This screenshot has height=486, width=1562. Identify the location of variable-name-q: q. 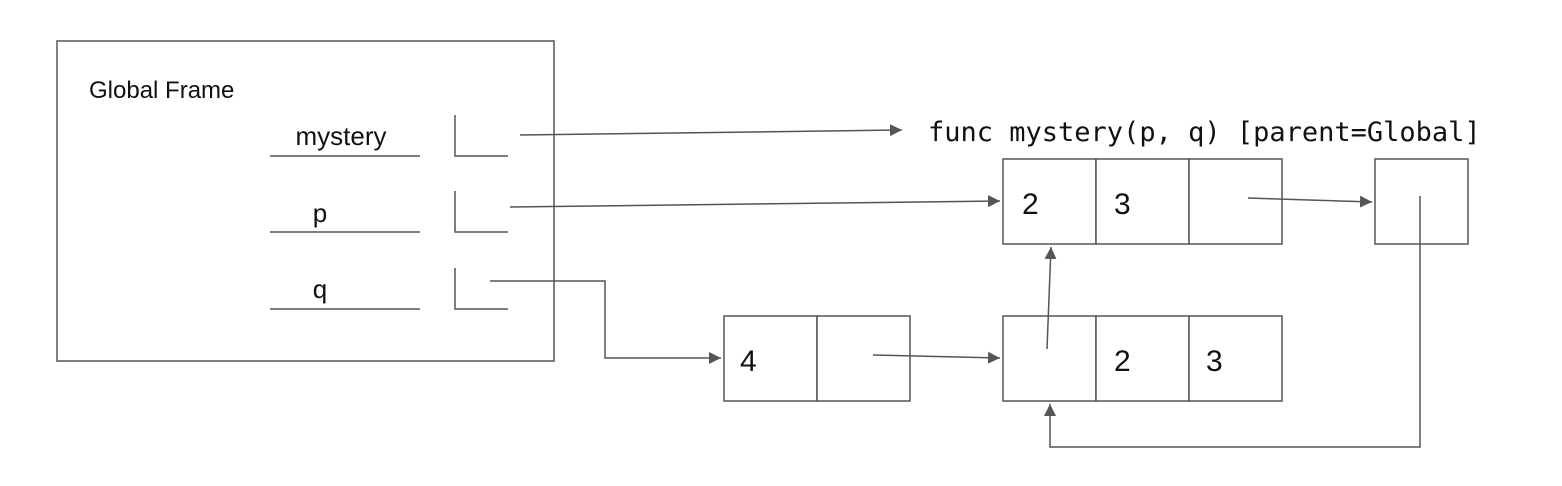
(320, 289).